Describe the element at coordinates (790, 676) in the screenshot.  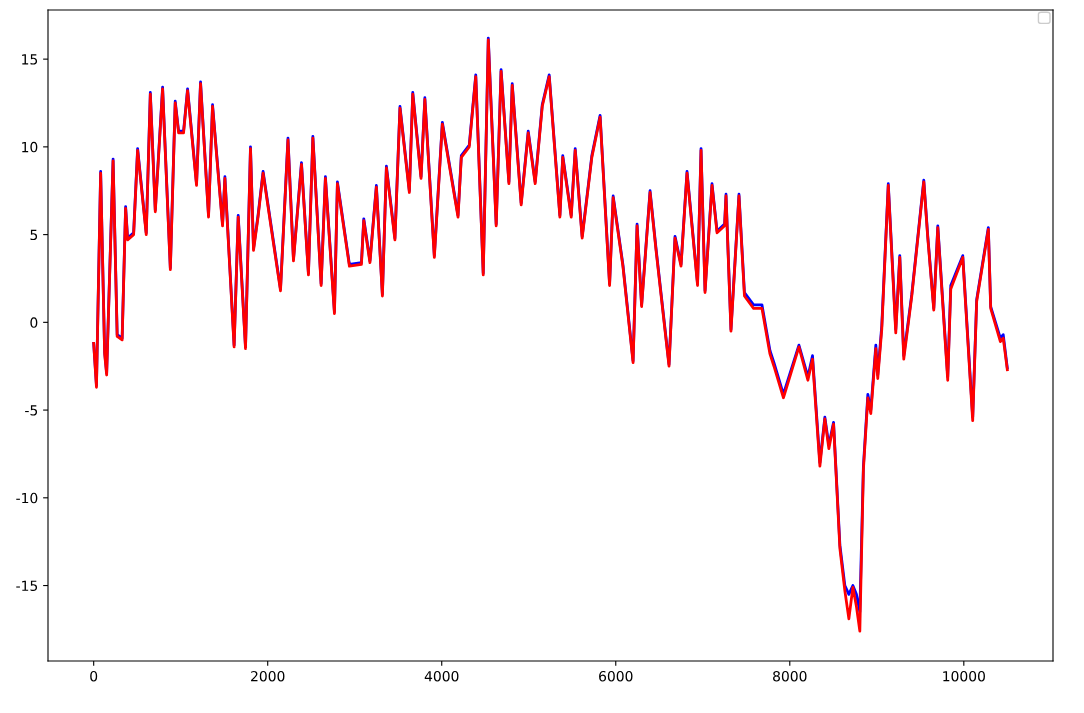
I see `x-tick-label: 8000` at that location.